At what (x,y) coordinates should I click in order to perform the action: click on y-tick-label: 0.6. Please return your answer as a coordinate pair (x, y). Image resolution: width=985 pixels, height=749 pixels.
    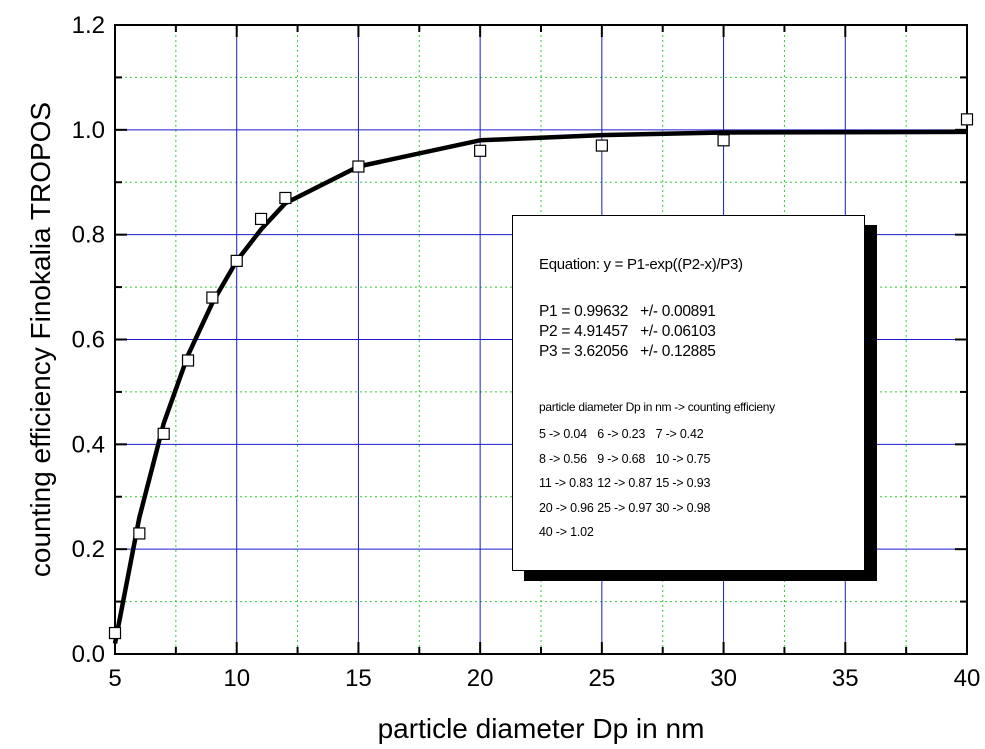
    Looking at the image, I should click on (88, 340).